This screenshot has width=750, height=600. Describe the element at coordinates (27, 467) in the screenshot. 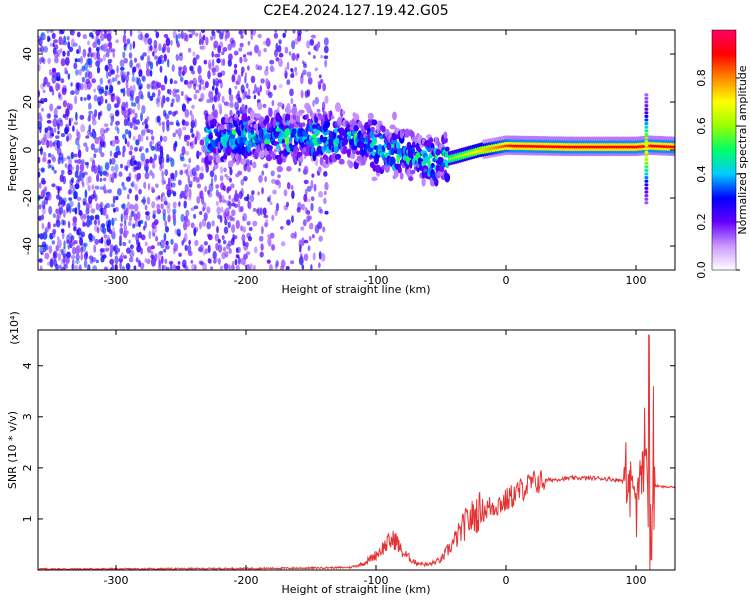

I see `y-tick-label: 2` at that location.